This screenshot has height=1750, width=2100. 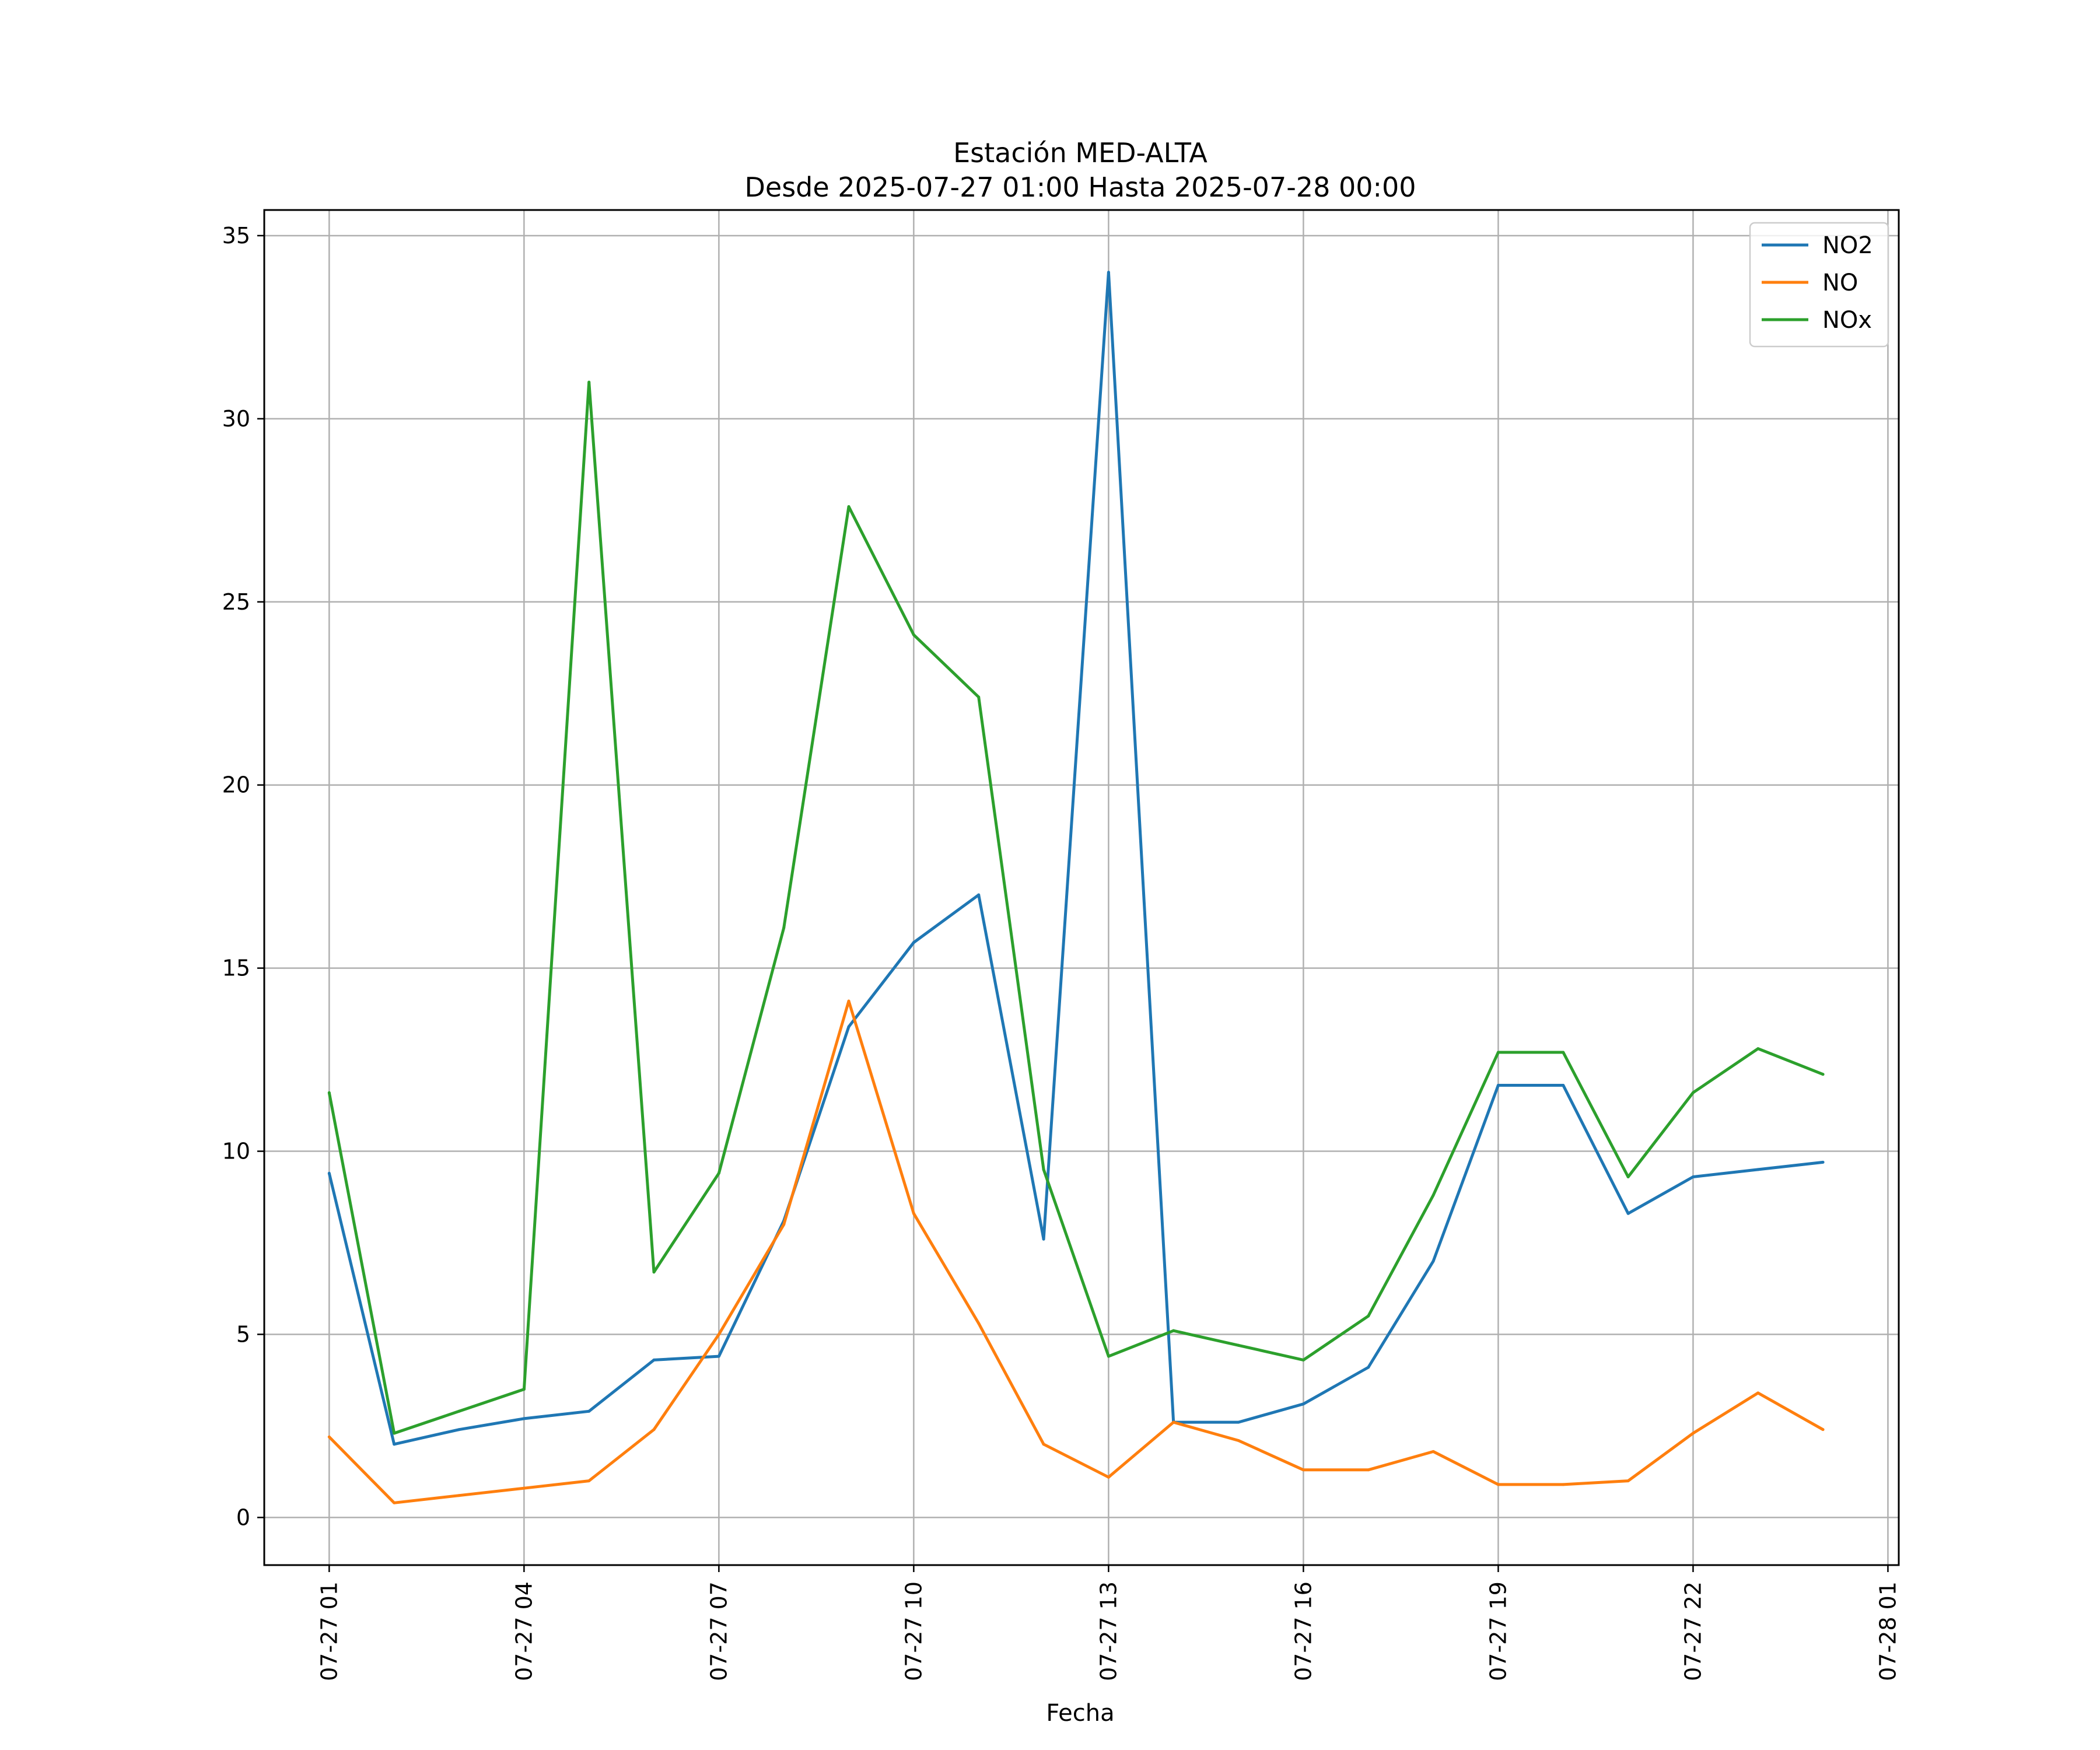 What do you see at coordinates (1817, 321) in the screenshot?
I see `legend-item-nox: NOx` at bounding box center [1817, 321].